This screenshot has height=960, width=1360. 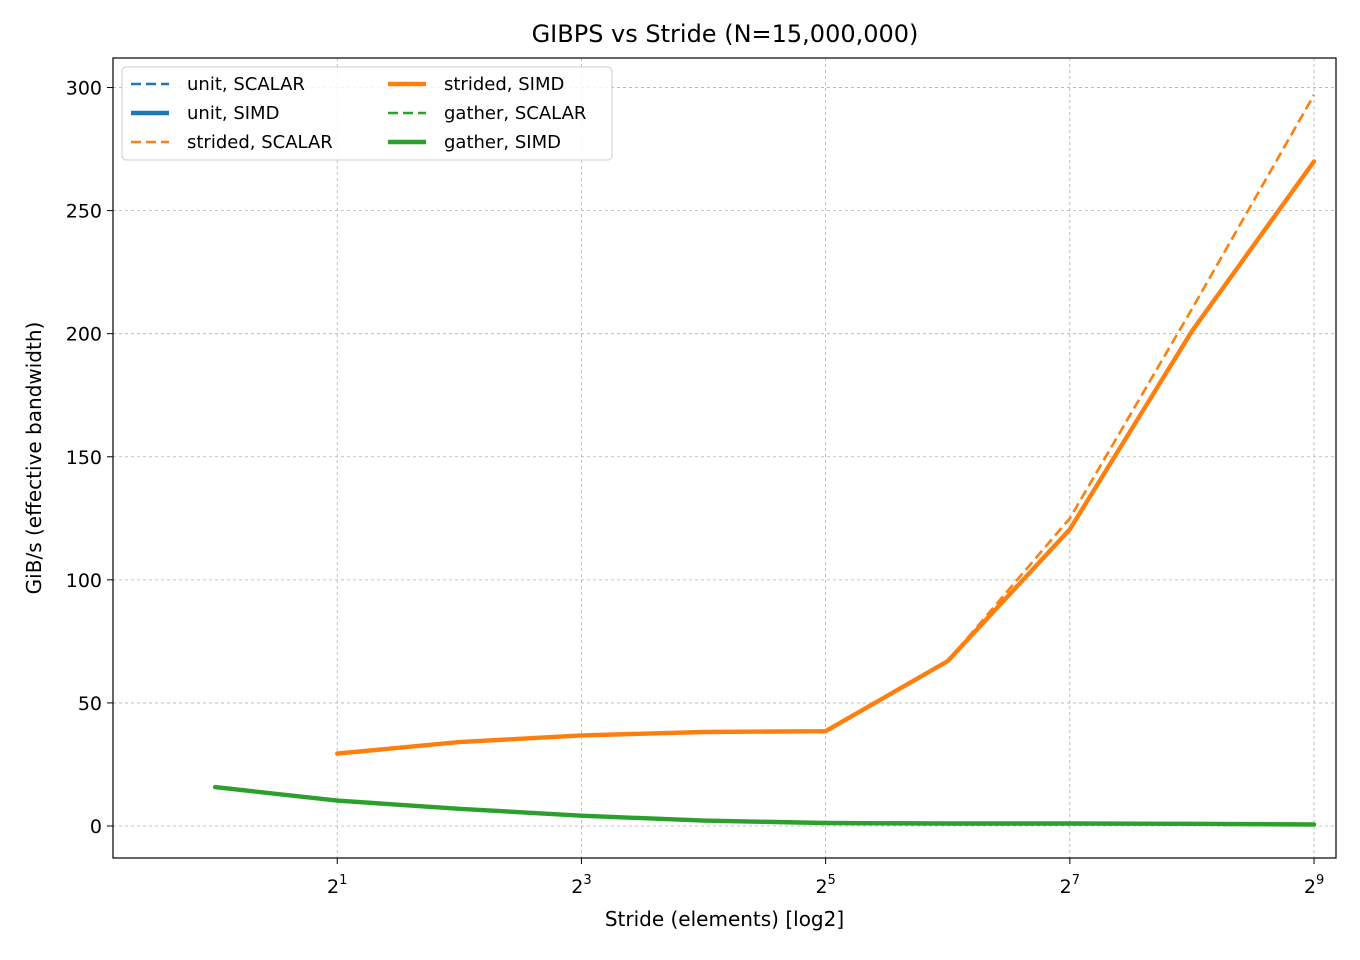 What do you see at coordinates (1070, 885) in the screenshot?
I see `x-tick-label: 27` at bounding box center [1070, 885].